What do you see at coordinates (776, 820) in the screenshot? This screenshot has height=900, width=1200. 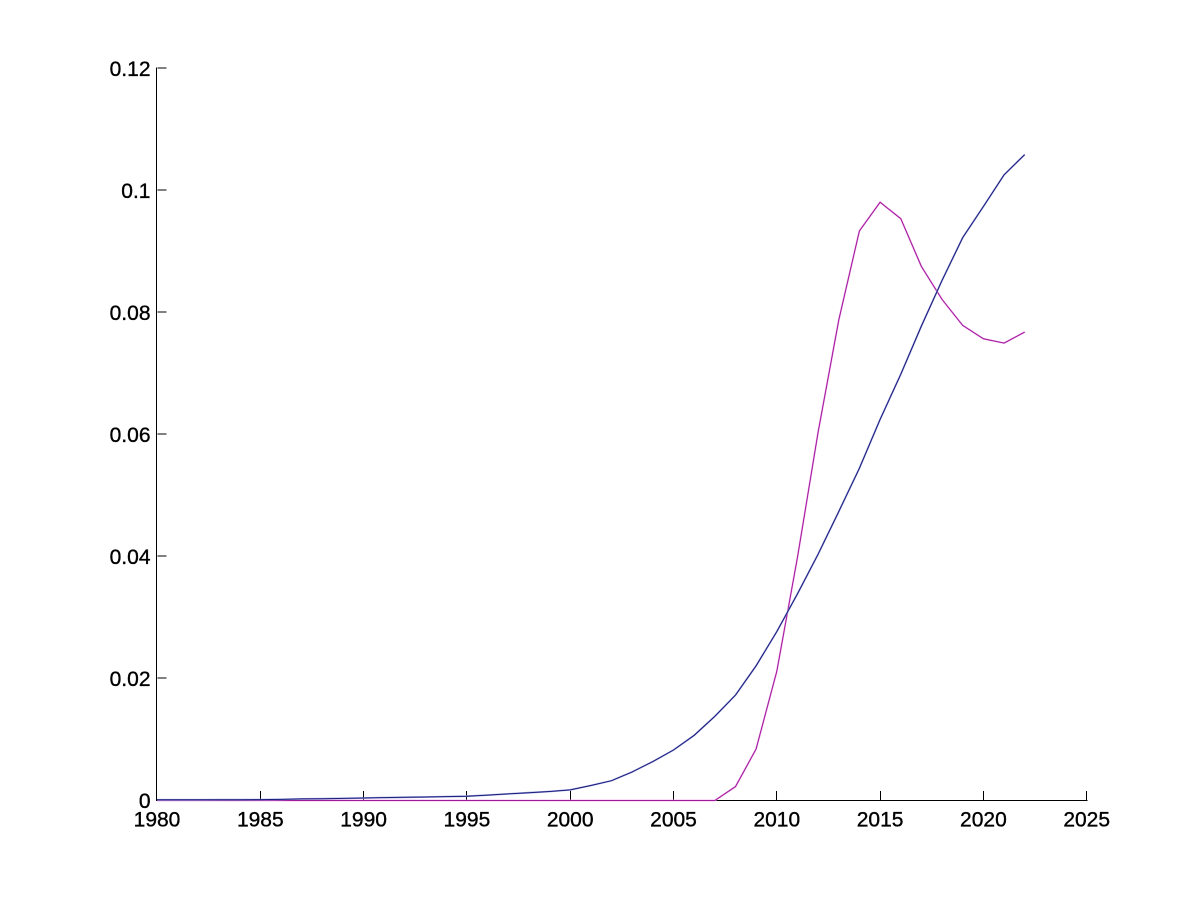 I see `svg-text: 2010` at bounding box center [776, 820].